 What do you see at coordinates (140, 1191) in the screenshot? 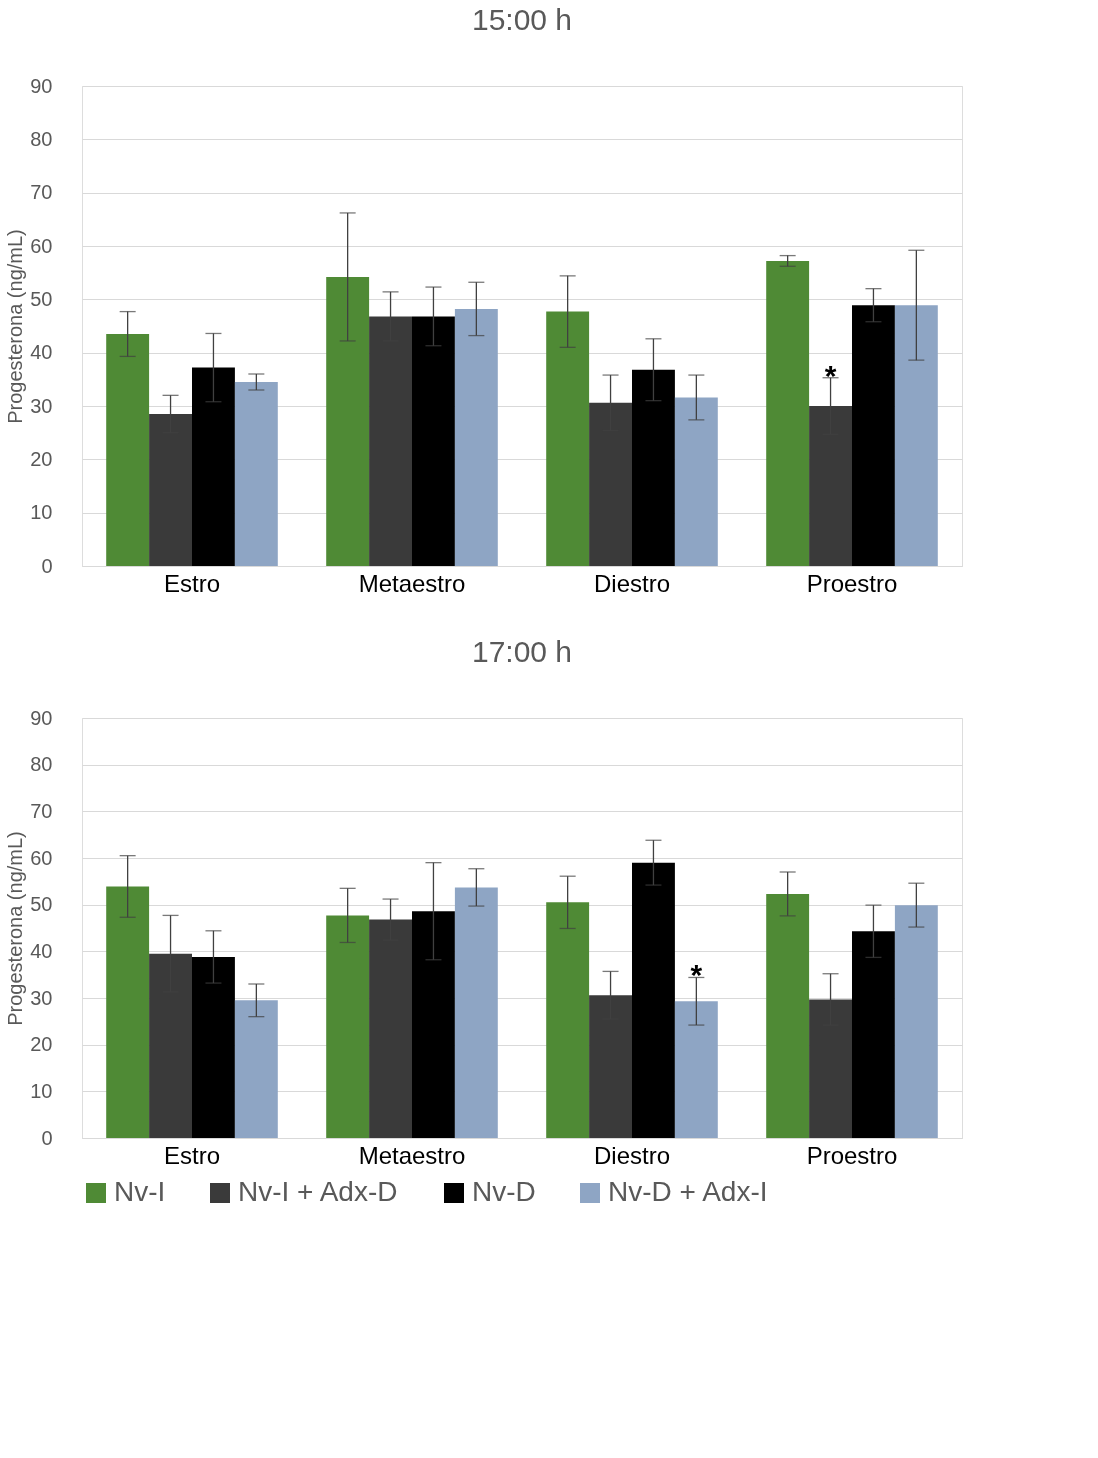
I see `legend-label: Nv-I` at bounding box center [140, 1191].